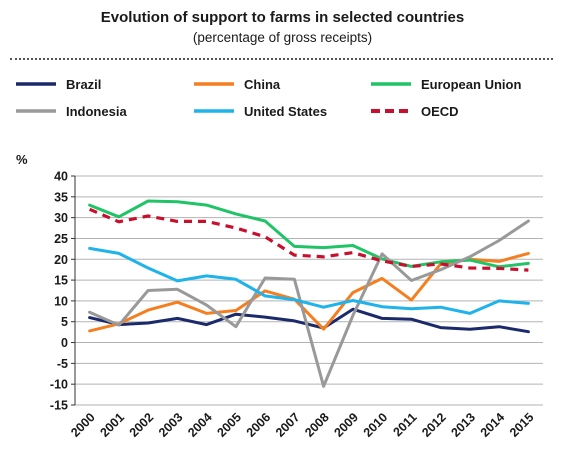 The height and width of the screenshot is (450, 565). What do you see at coordinates (61, 197) in the screenshot?
I see `y-tick-label: 35` at bounding box center [61, 197].